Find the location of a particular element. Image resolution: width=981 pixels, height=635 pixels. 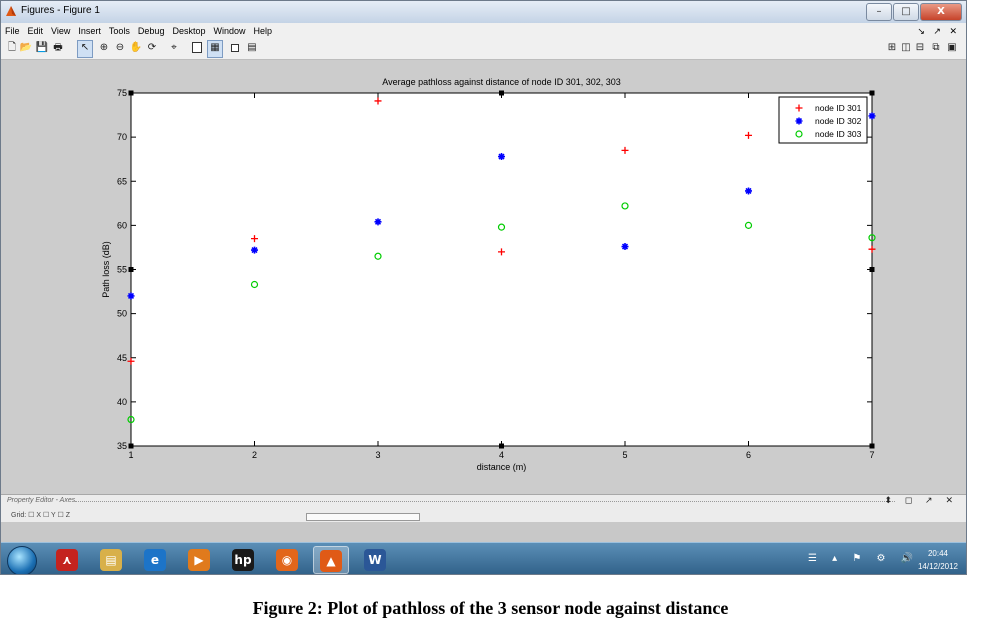

firefox-icon: ◉ is located at coordinates (287, 560).